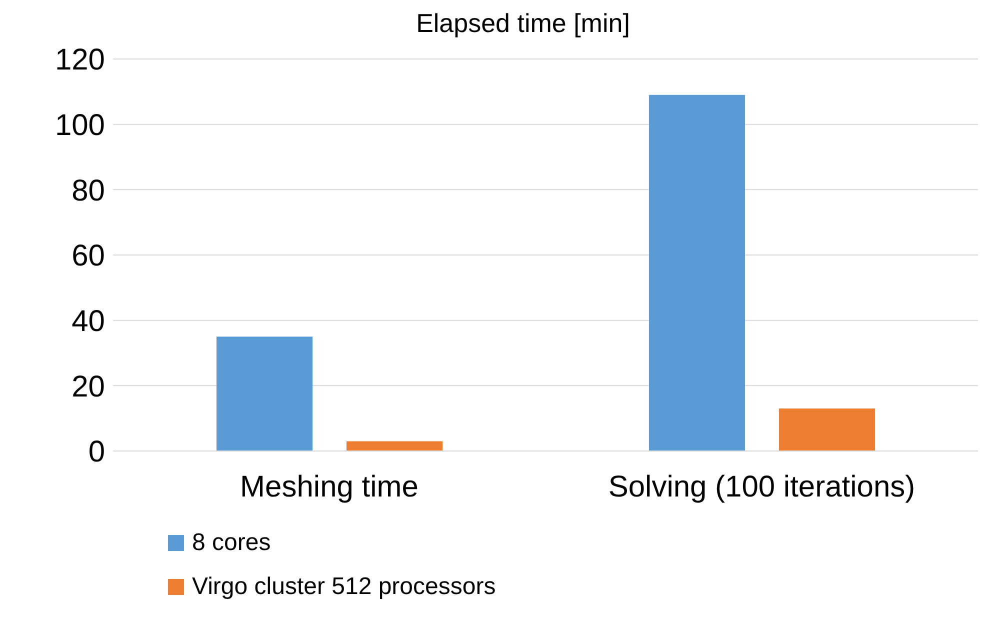  Describe the element at coordinates (96, 452) in the screenshot. I see `y-tick-label: 0` at that location.